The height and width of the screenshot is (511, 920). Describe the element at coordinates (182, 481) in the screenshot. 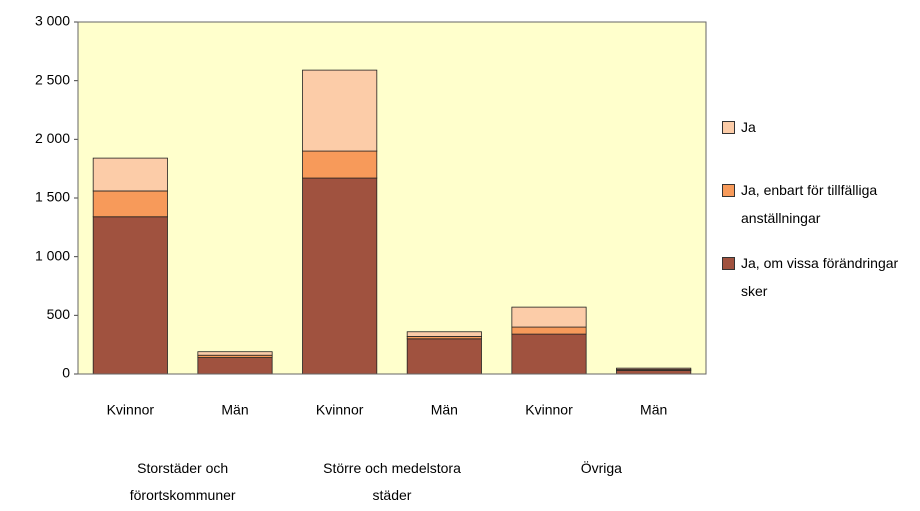

I see `group-label: Storstäder och förortskommuner` at that location.